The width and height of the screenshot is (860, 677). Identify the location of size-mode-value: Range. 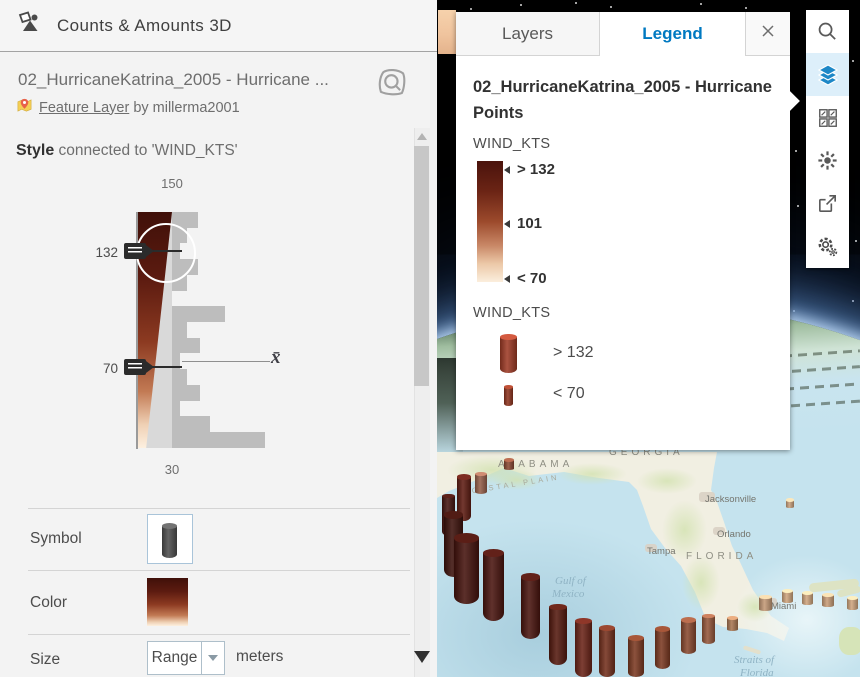
(174, 657).